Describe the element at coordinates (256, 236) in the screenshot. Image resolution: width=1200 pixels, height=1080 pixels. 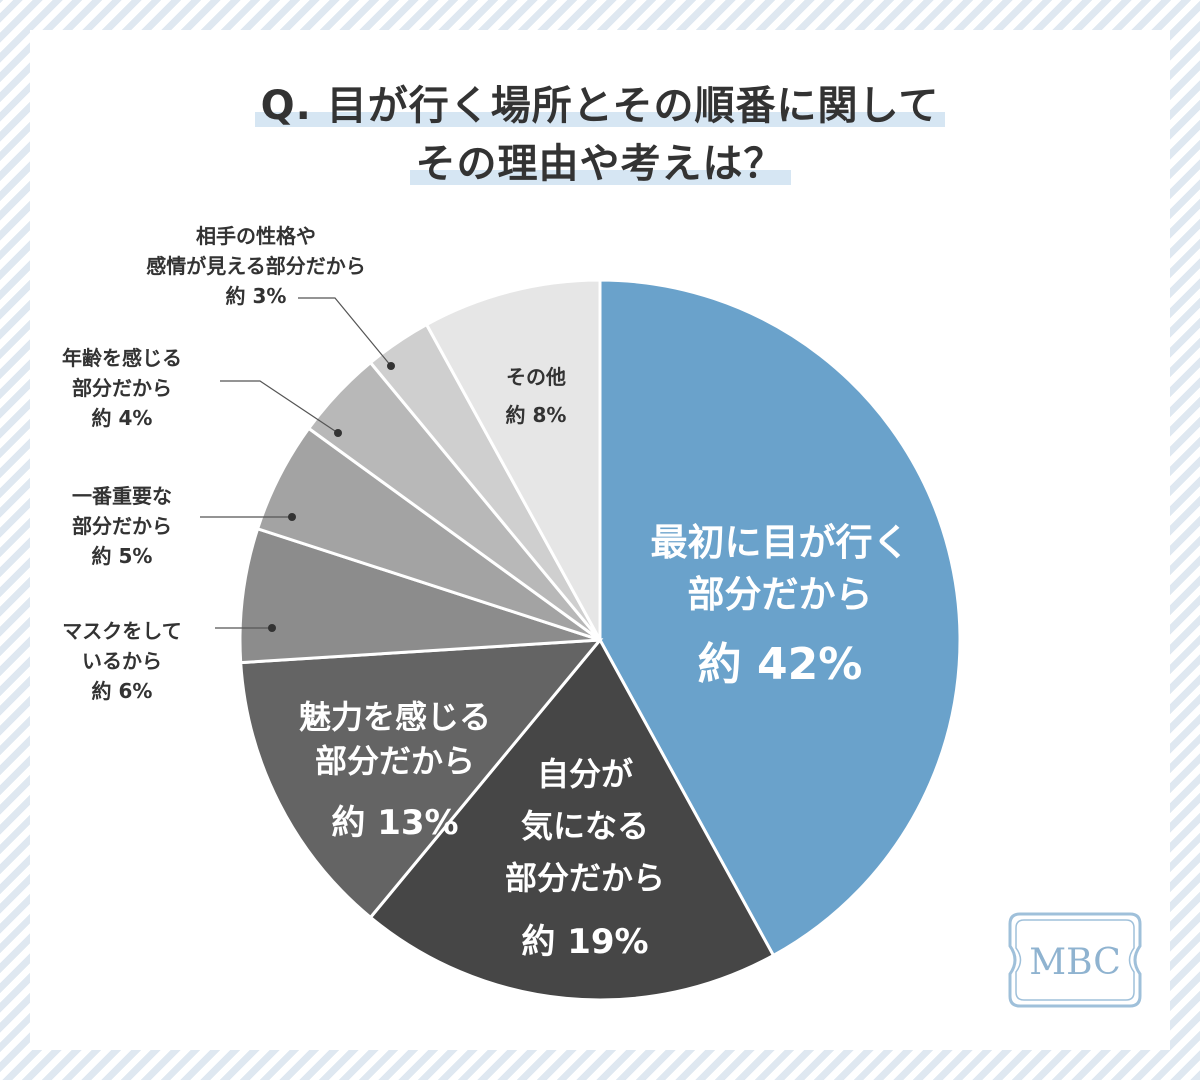
I see `callout-label-6-line-0: 相手の性格や` at that location.